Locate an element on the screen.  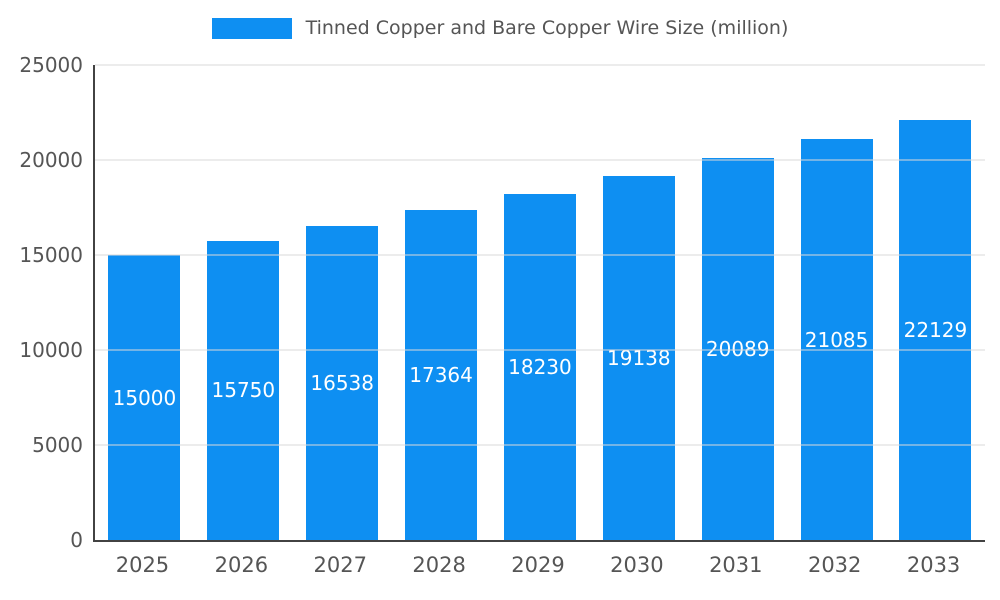
x-tick-label: 2033 is located at coordinates (933, 565).